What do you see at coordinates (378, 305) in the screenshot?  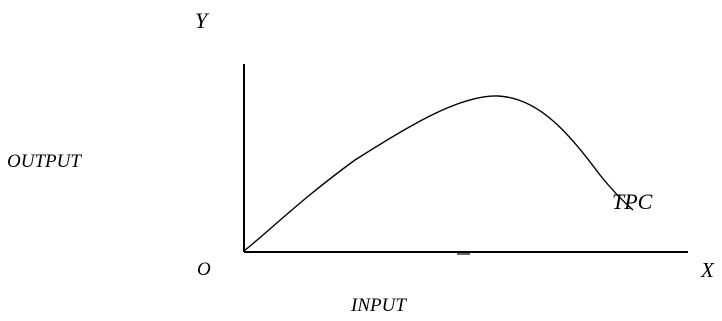 I see `x-axis-title: INPUT` at bounding box center [378, 305].